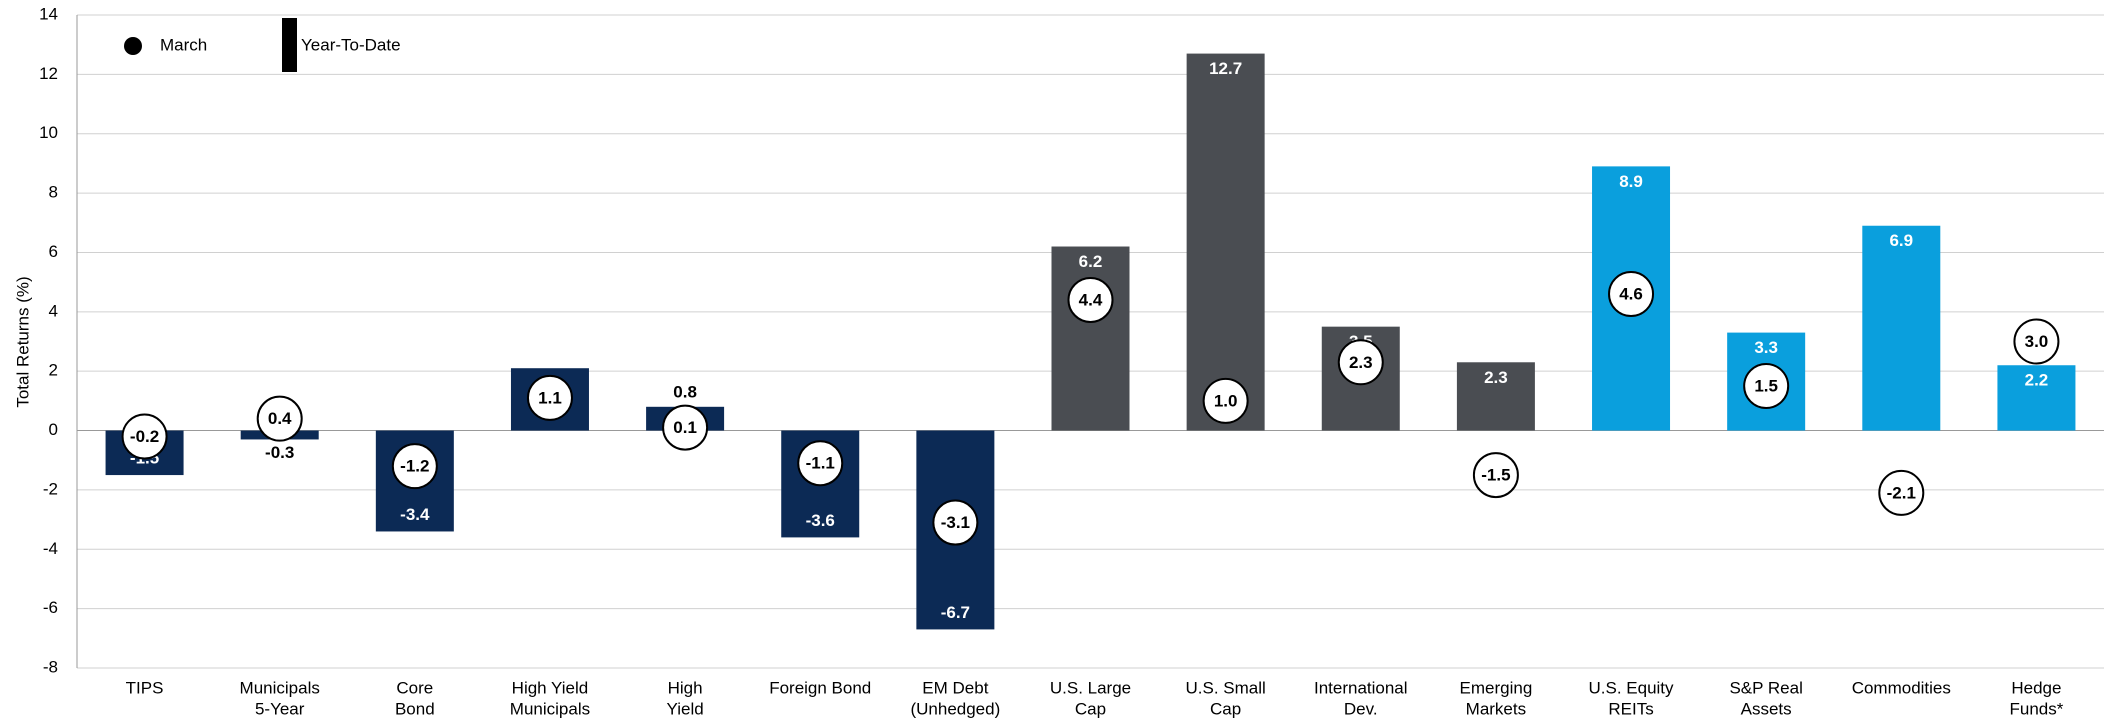  I want to click on x-tick-label: Bond, so click(415, 708).